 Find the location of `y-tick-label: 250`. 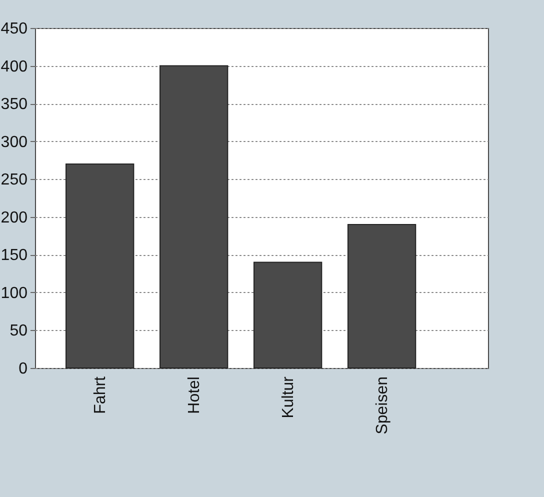

y-tick-label: 250 is located at coordinates (14, 180).